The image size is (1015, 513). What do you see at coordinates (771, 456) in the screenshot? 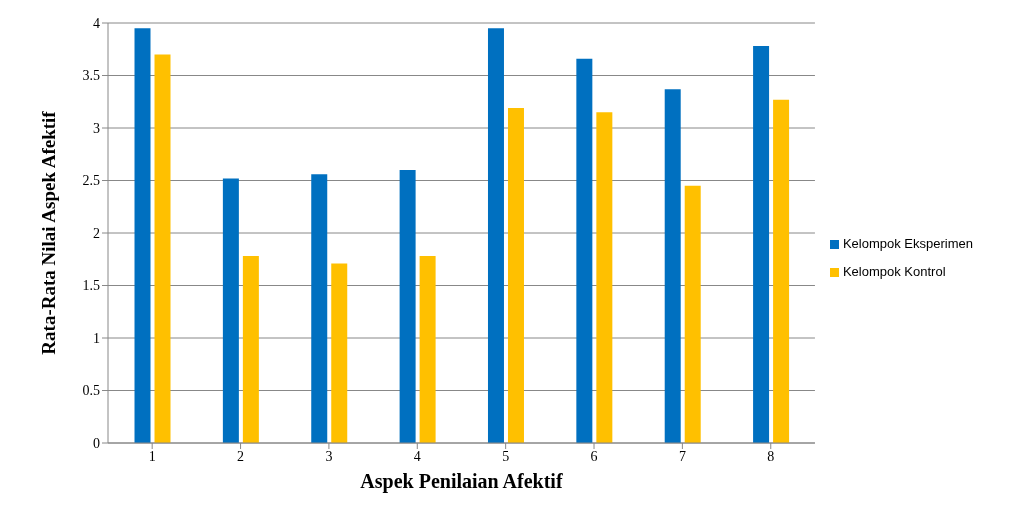
I see `x-tick-label: 8` at bounding box center [771, 456].